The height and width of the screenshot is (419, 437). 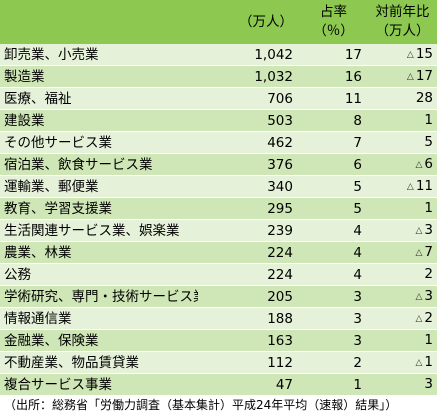 I want to click on industry-name: 公務, so click(x=99, y=274).